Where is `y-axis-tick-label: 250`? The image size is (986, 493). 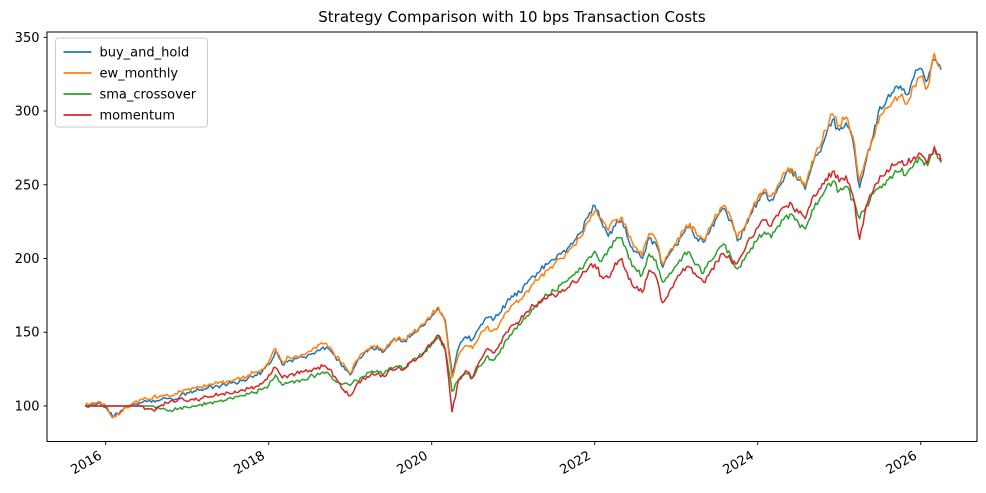 y-axis-tick-label: 250 is located at coordinates (27, 185).